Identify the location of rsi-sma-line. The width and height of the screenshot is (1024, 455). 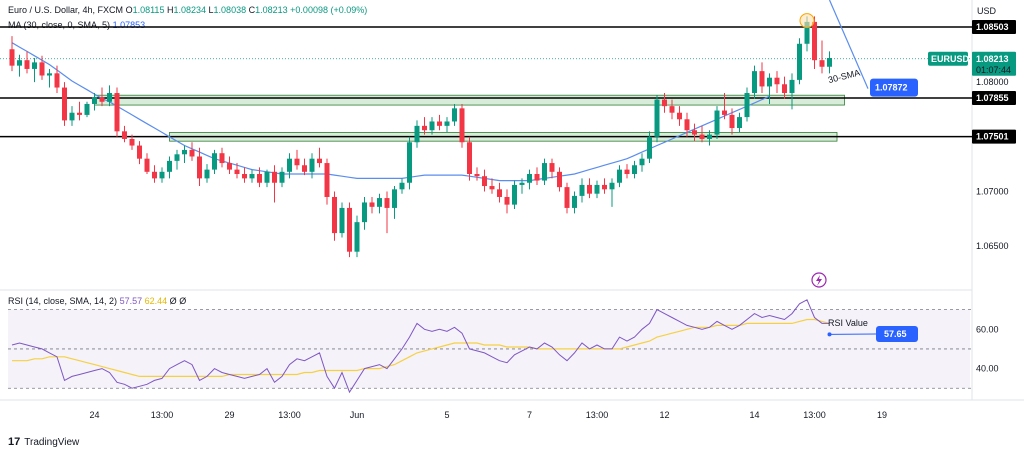
(421, 347).